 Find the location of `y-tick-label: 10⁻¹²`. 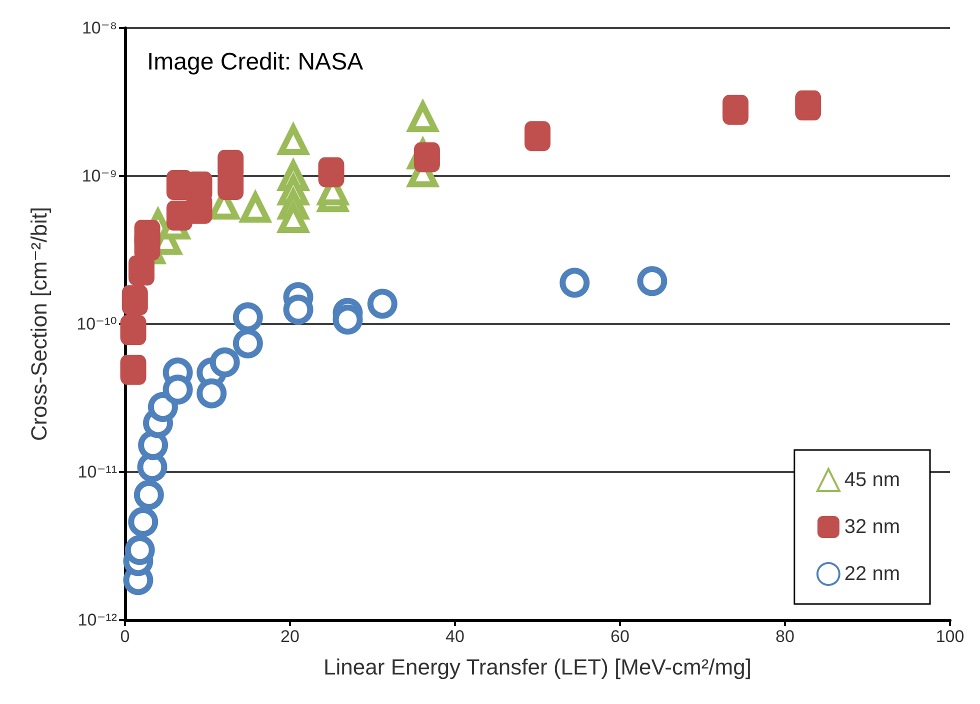

y-tick-label: 10⁻¹² is located at coordinates (98, 620).